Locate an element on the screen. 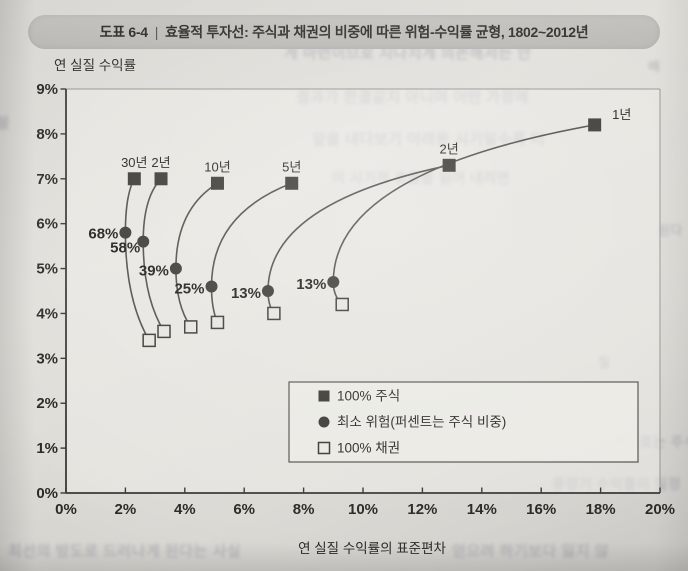 The height and width of the screenshot is (571, 688). x-tick-label: 16% is located at coordinates (541, 509).